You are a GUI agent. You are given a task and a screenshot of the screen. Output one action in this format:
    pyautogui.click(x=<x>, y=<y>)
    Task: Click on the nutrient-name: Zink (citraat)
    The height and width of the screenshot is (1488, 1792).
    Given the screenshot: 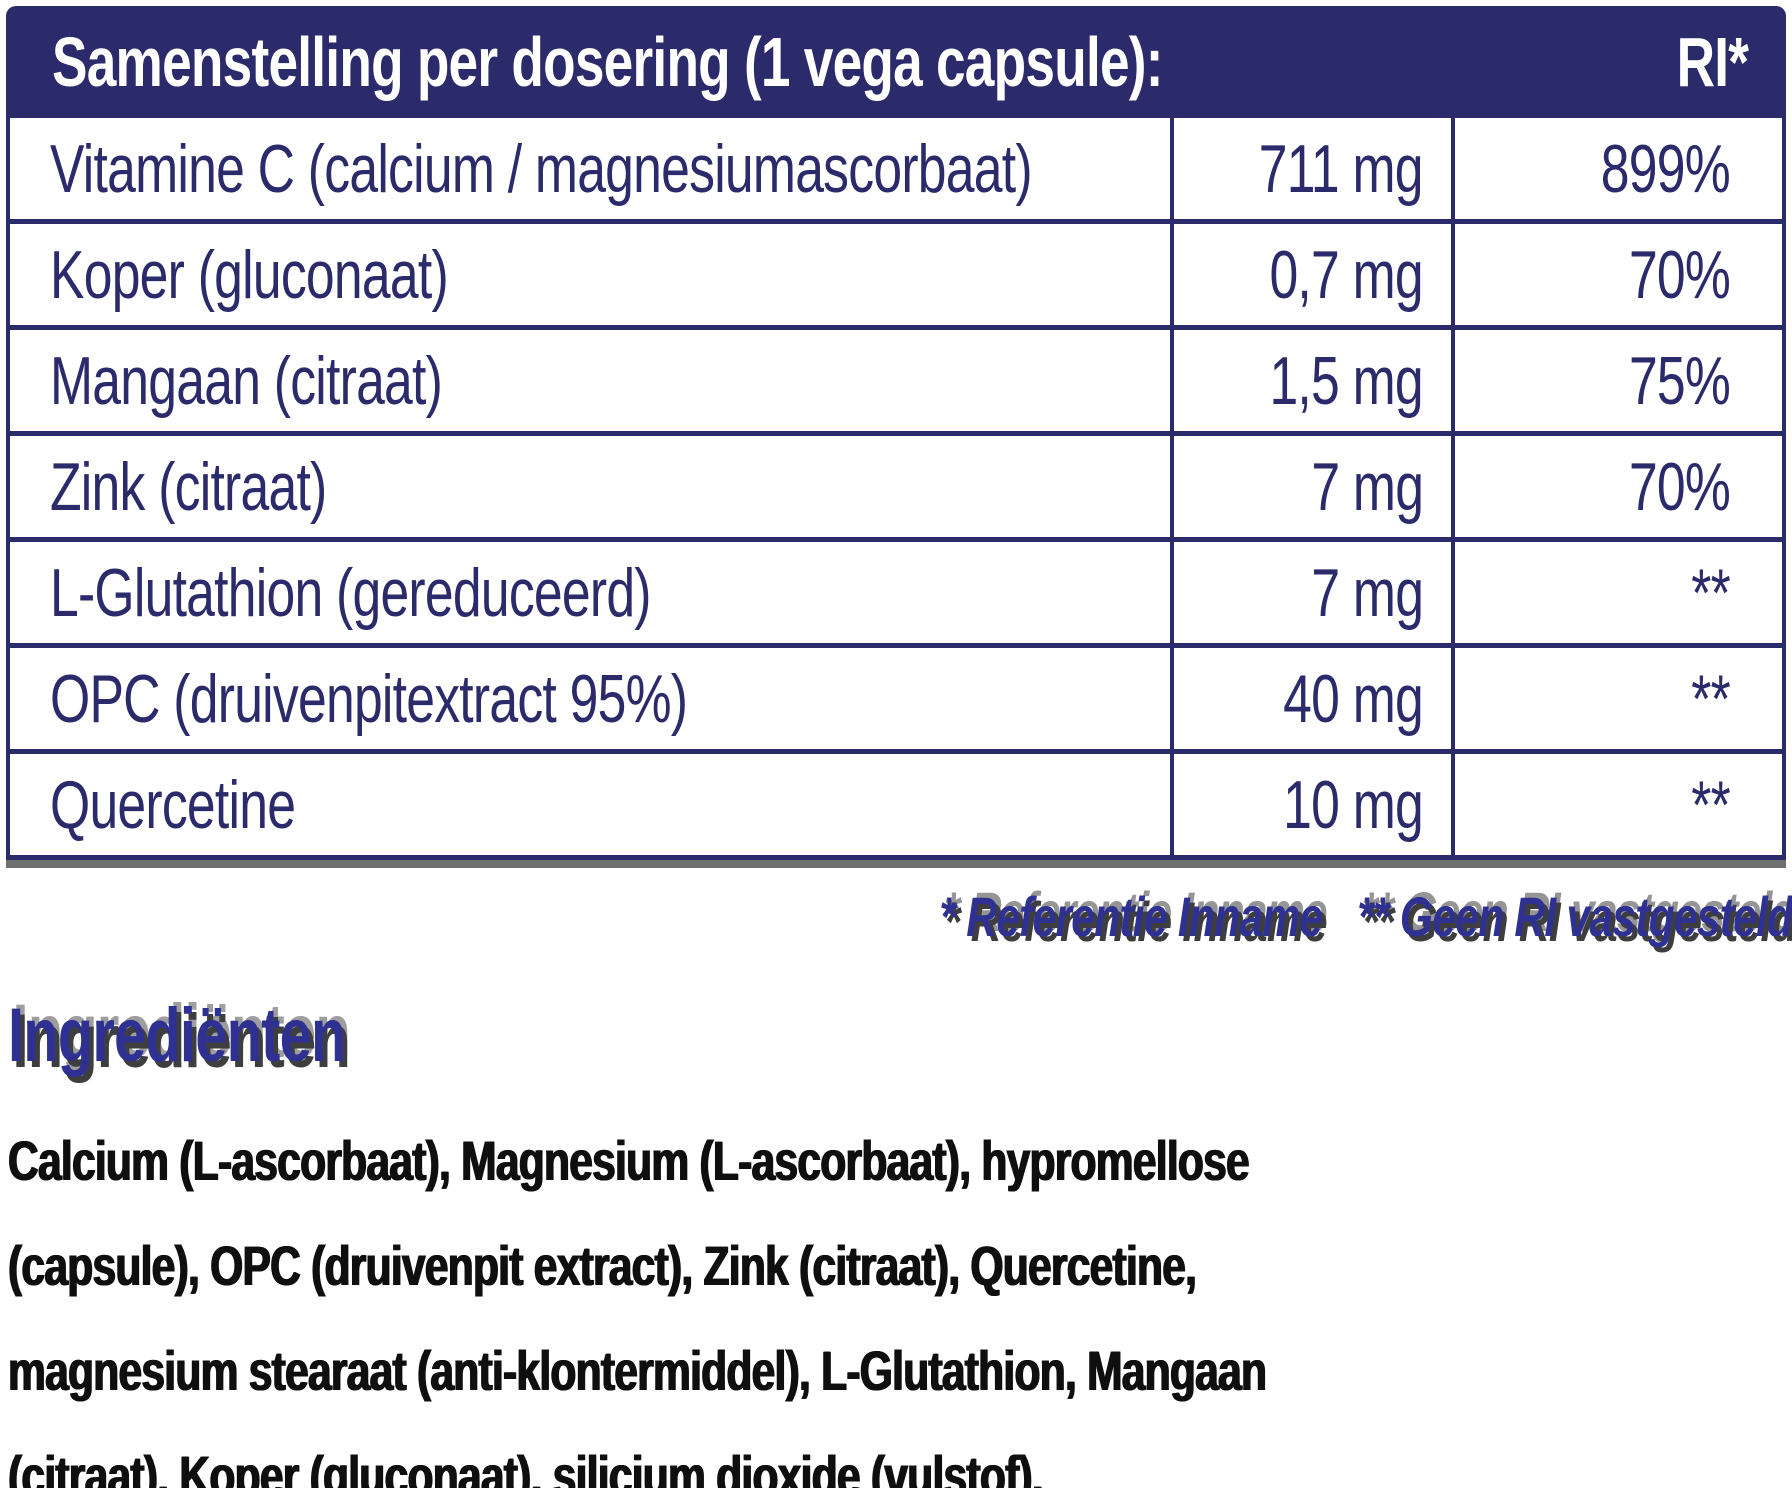 What is the action you would take?
    pyautogui.click(x=188, y=486)
    